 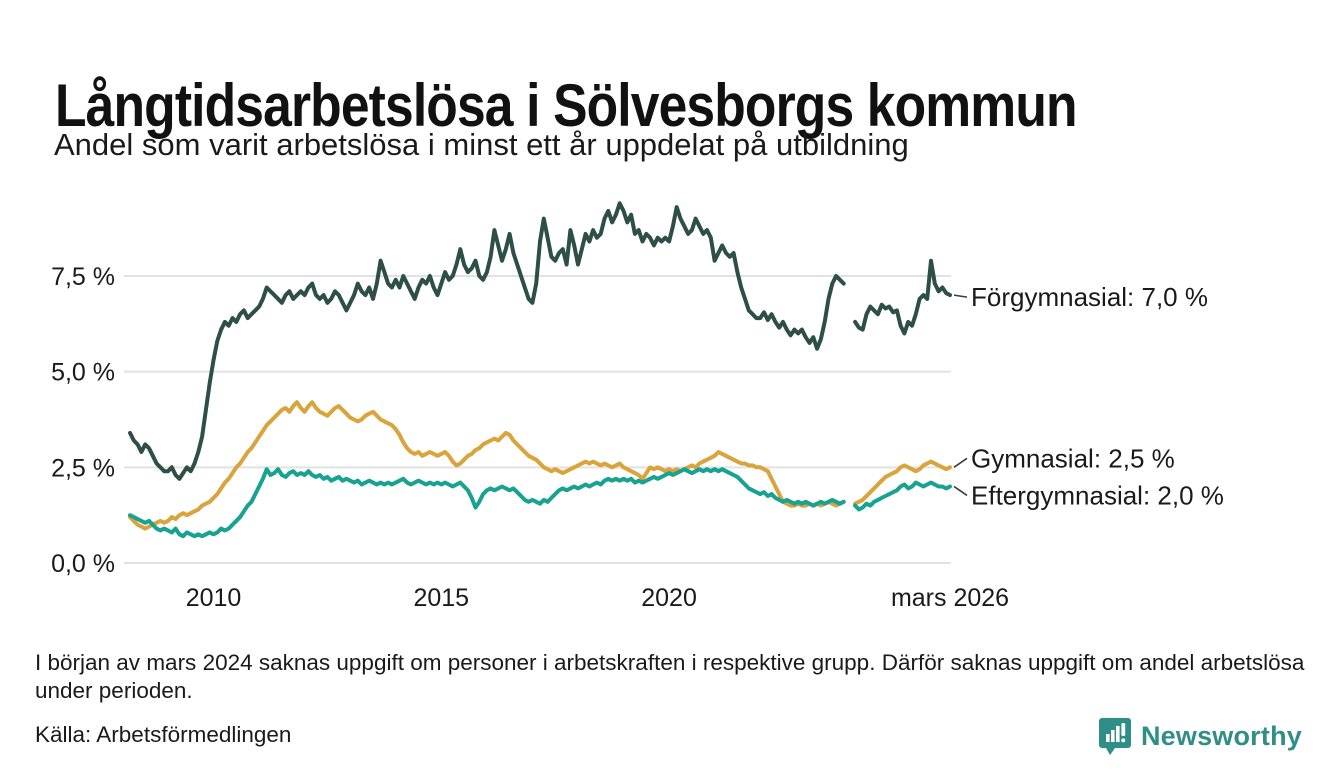 I want to click on newsworthy-branding: Newsworthy, so click(x=1200, y=736).